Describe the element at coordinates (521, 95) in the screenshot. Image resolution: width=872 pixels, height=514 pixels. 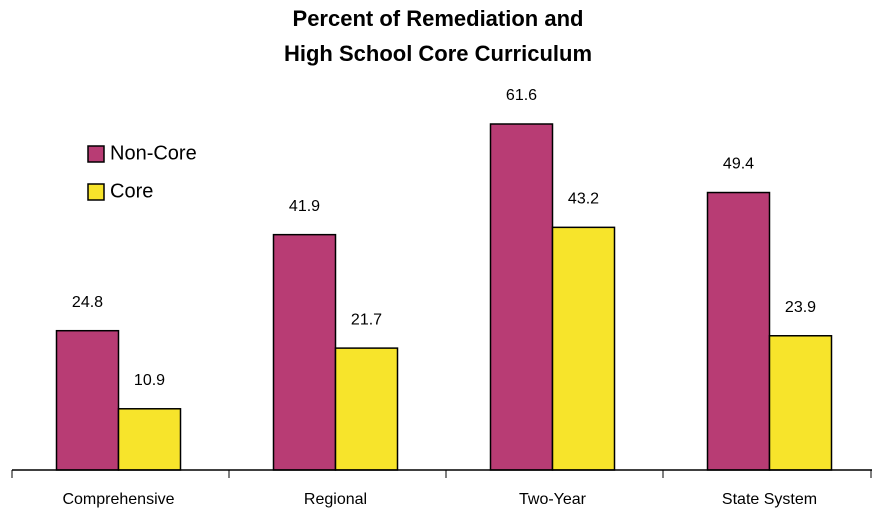
I see `value-label: 61.6` at that location.